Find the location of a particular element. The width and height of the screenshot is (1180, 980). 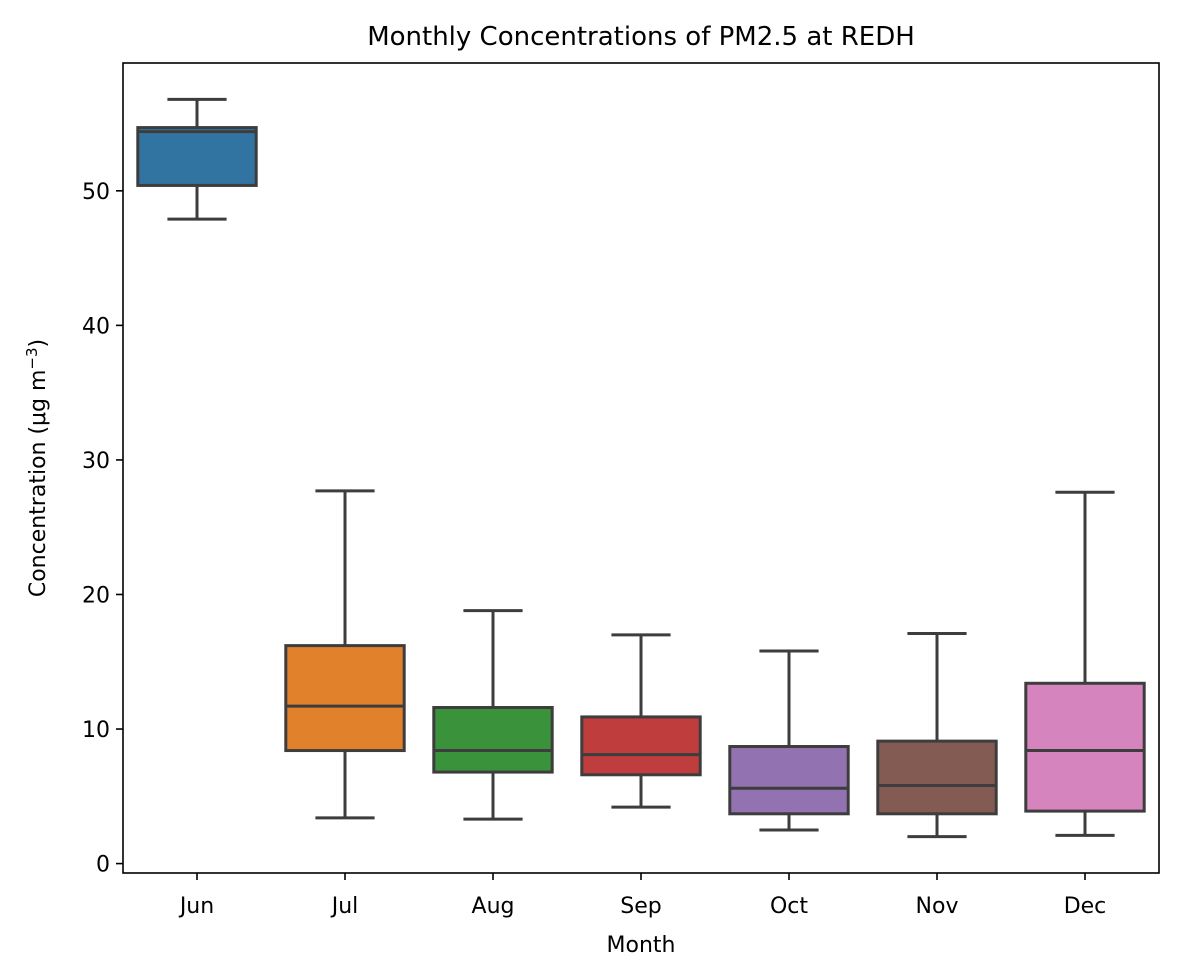

box-group-aug is located at coordinates (493, 715).